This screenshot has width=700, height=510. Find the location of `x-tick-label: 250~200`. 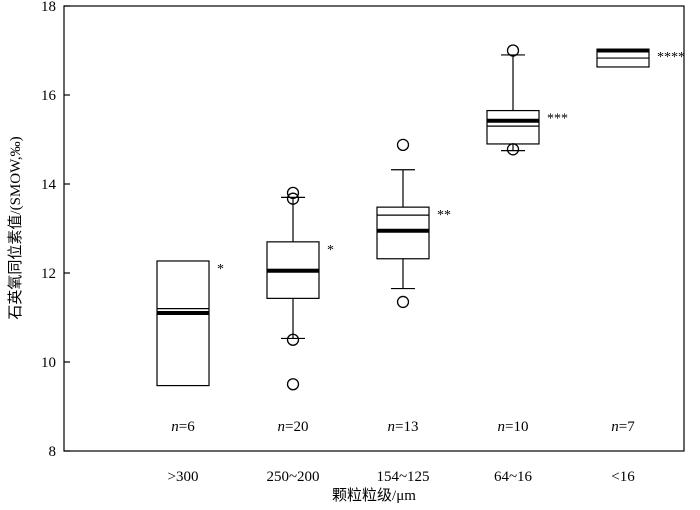

x-tick-label: 250~200 is located at coordinates (292, 477).